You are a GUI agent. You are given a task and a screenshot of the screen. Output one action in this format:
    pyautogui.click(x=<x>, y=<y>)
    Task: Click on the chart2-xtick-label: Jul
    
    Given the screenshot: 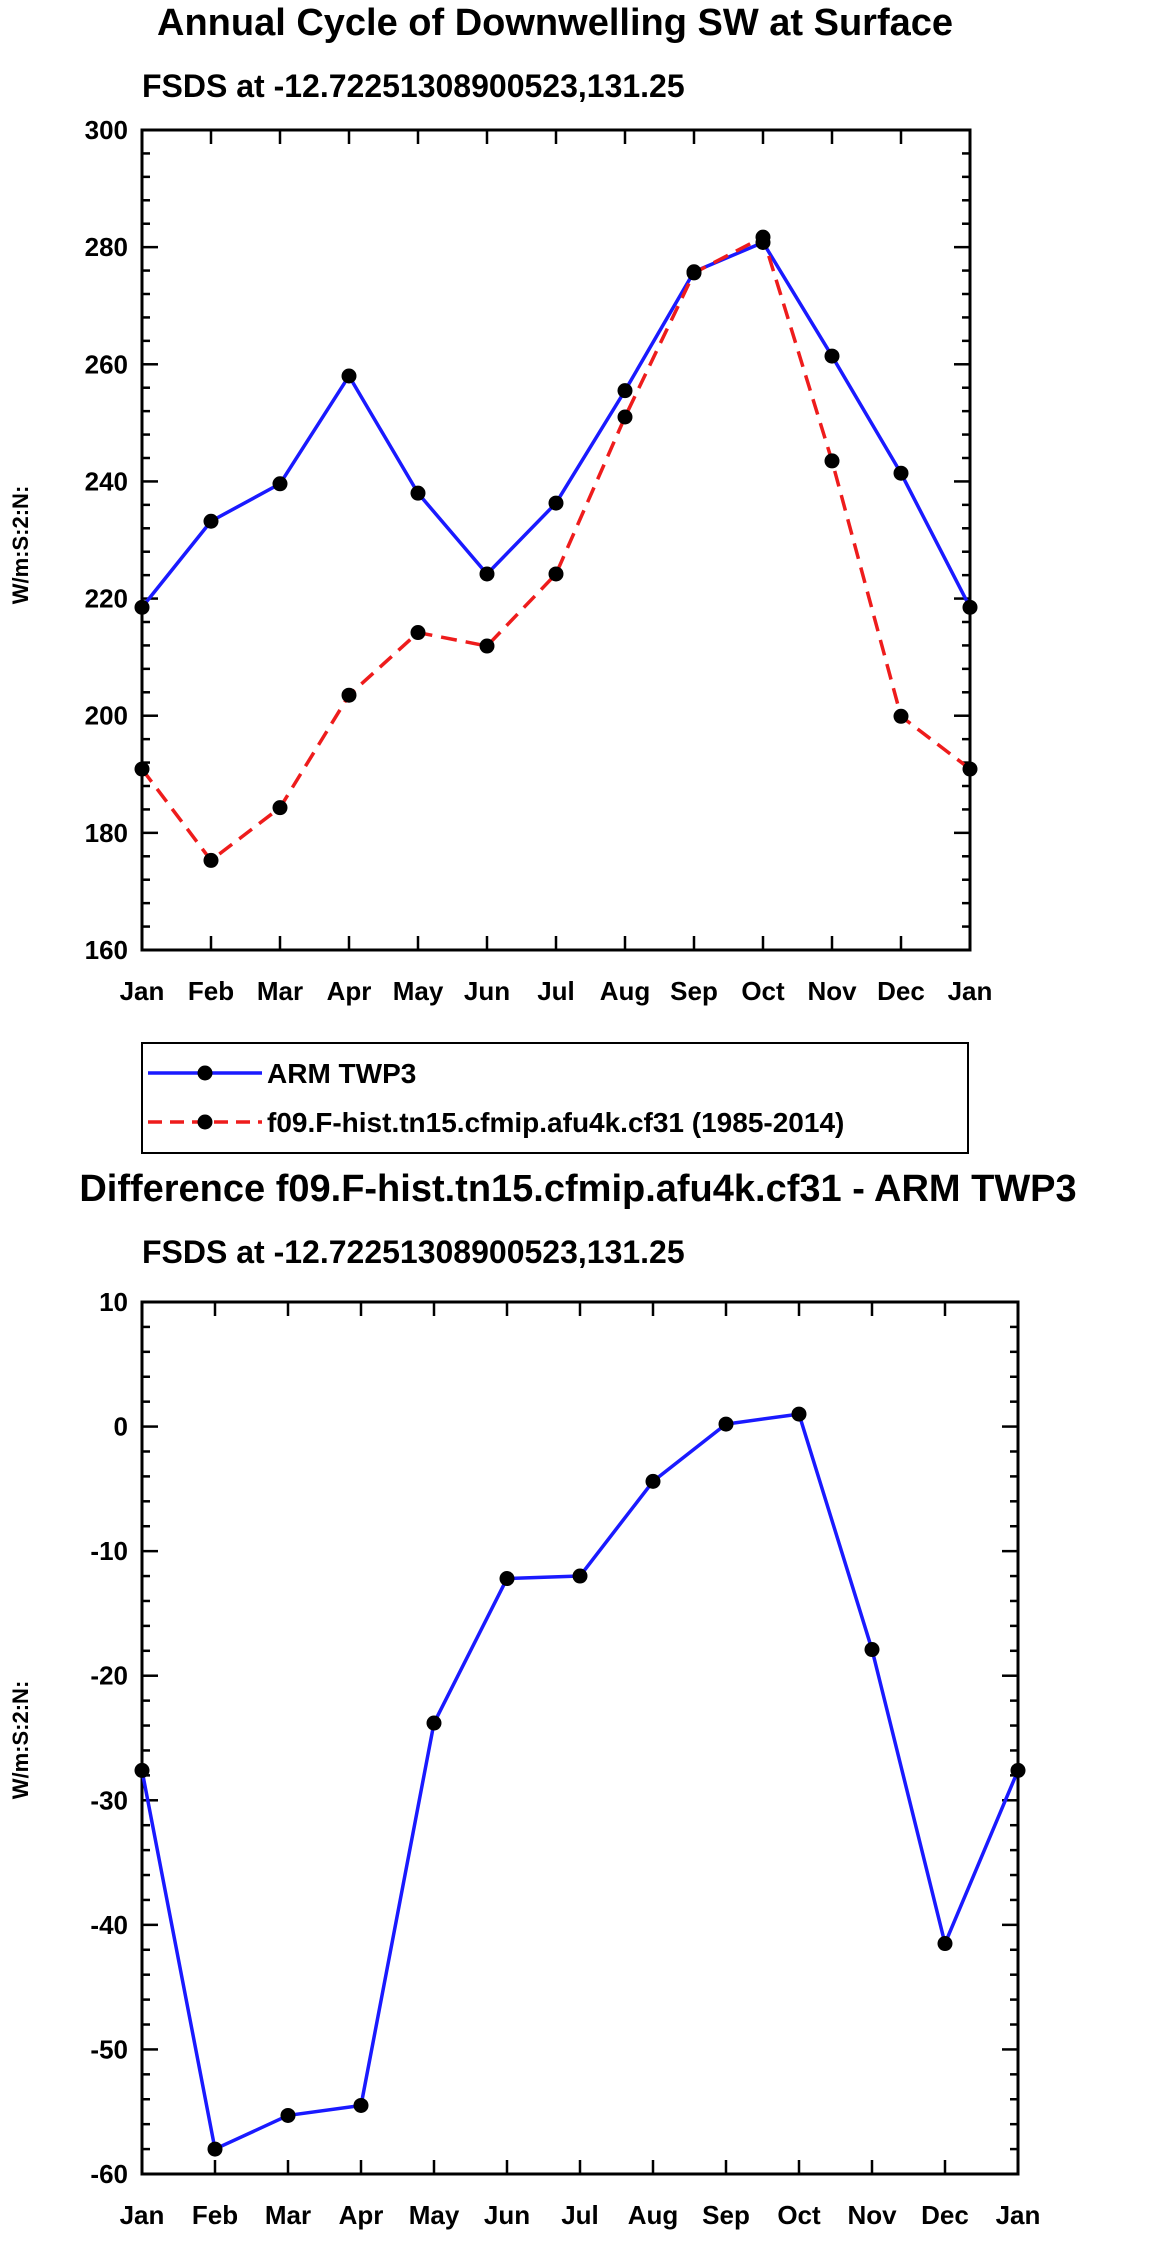 What is the action you would take?
    pyautogui.click(x=580, y=2215)
    